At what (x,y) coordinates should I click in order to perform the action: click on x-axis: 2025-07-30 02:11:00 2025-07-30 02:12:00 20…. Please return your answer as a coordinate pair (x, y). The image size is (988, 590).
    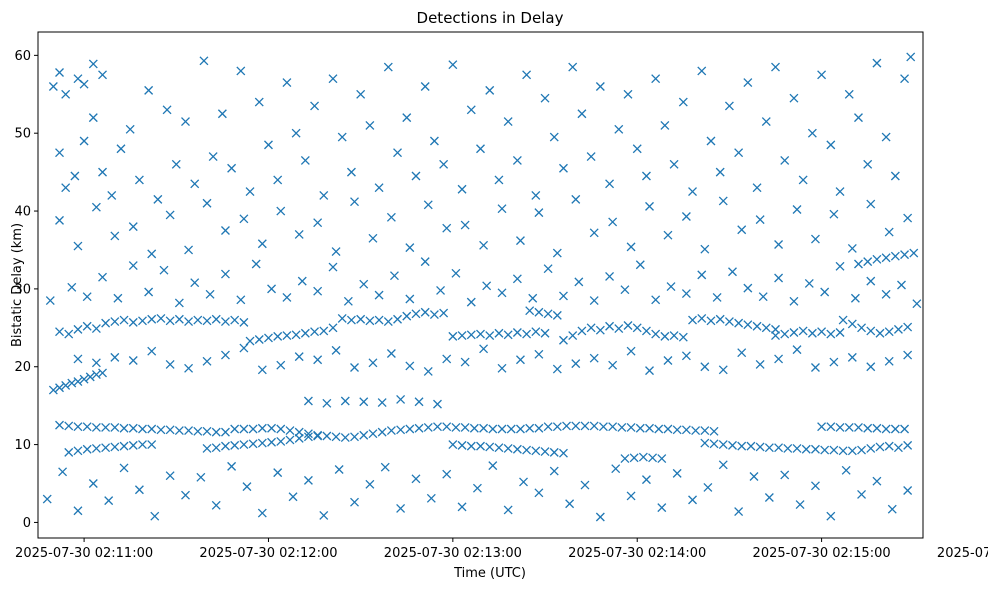
    Looking at the image, I should click on (501, 549).